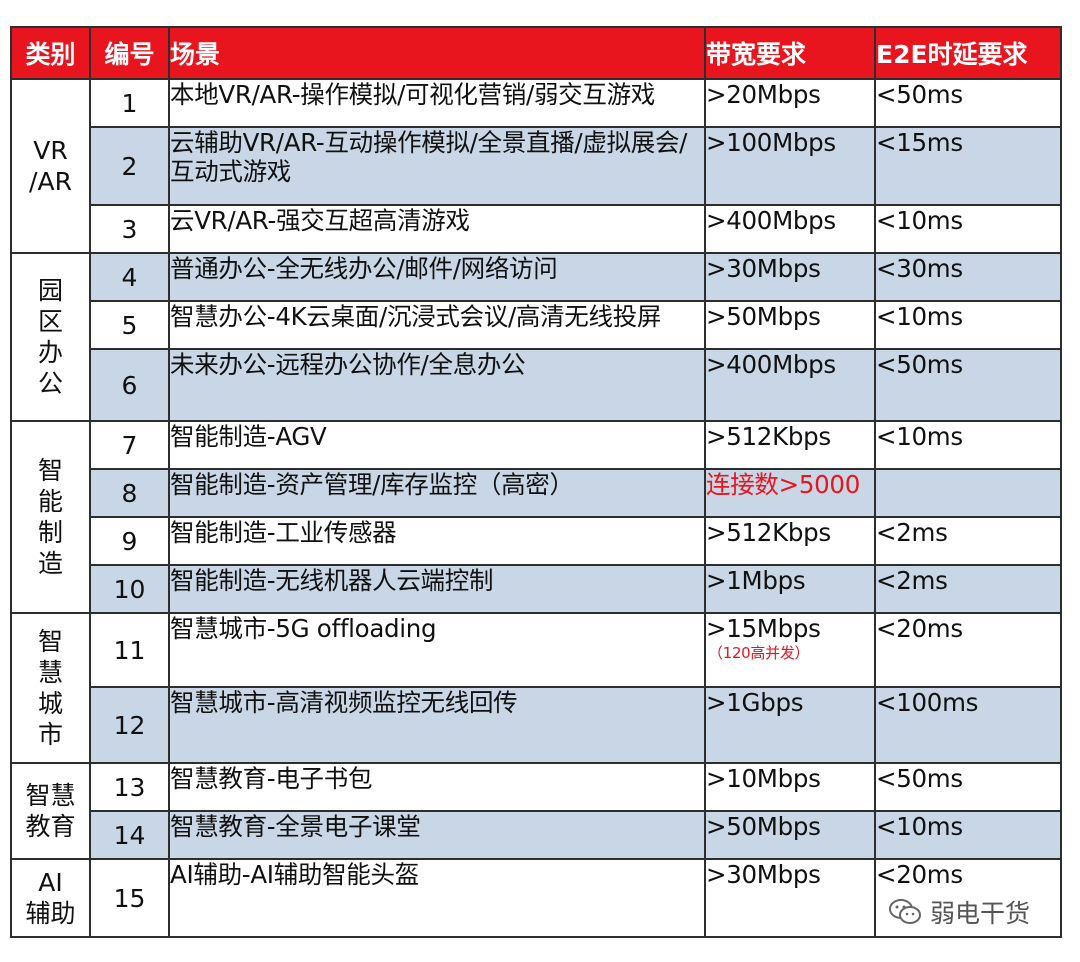 The image size is (1080, 962). I want to click on table-row: 8 智能制造-资产管理/库存监控（高密） 连接数>5000, so click(536, 493).